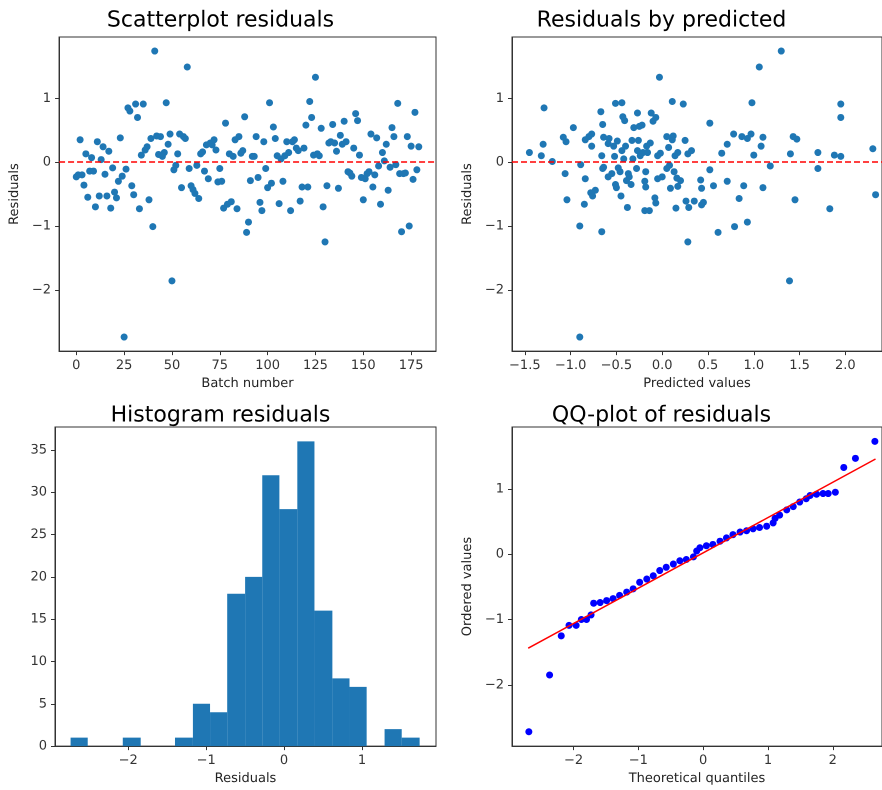 This screenshot has height=790, width=882. Describe the element at coordinates (525, 366) in the screenshot. I see `x-tick-label: −1.5` at that location.